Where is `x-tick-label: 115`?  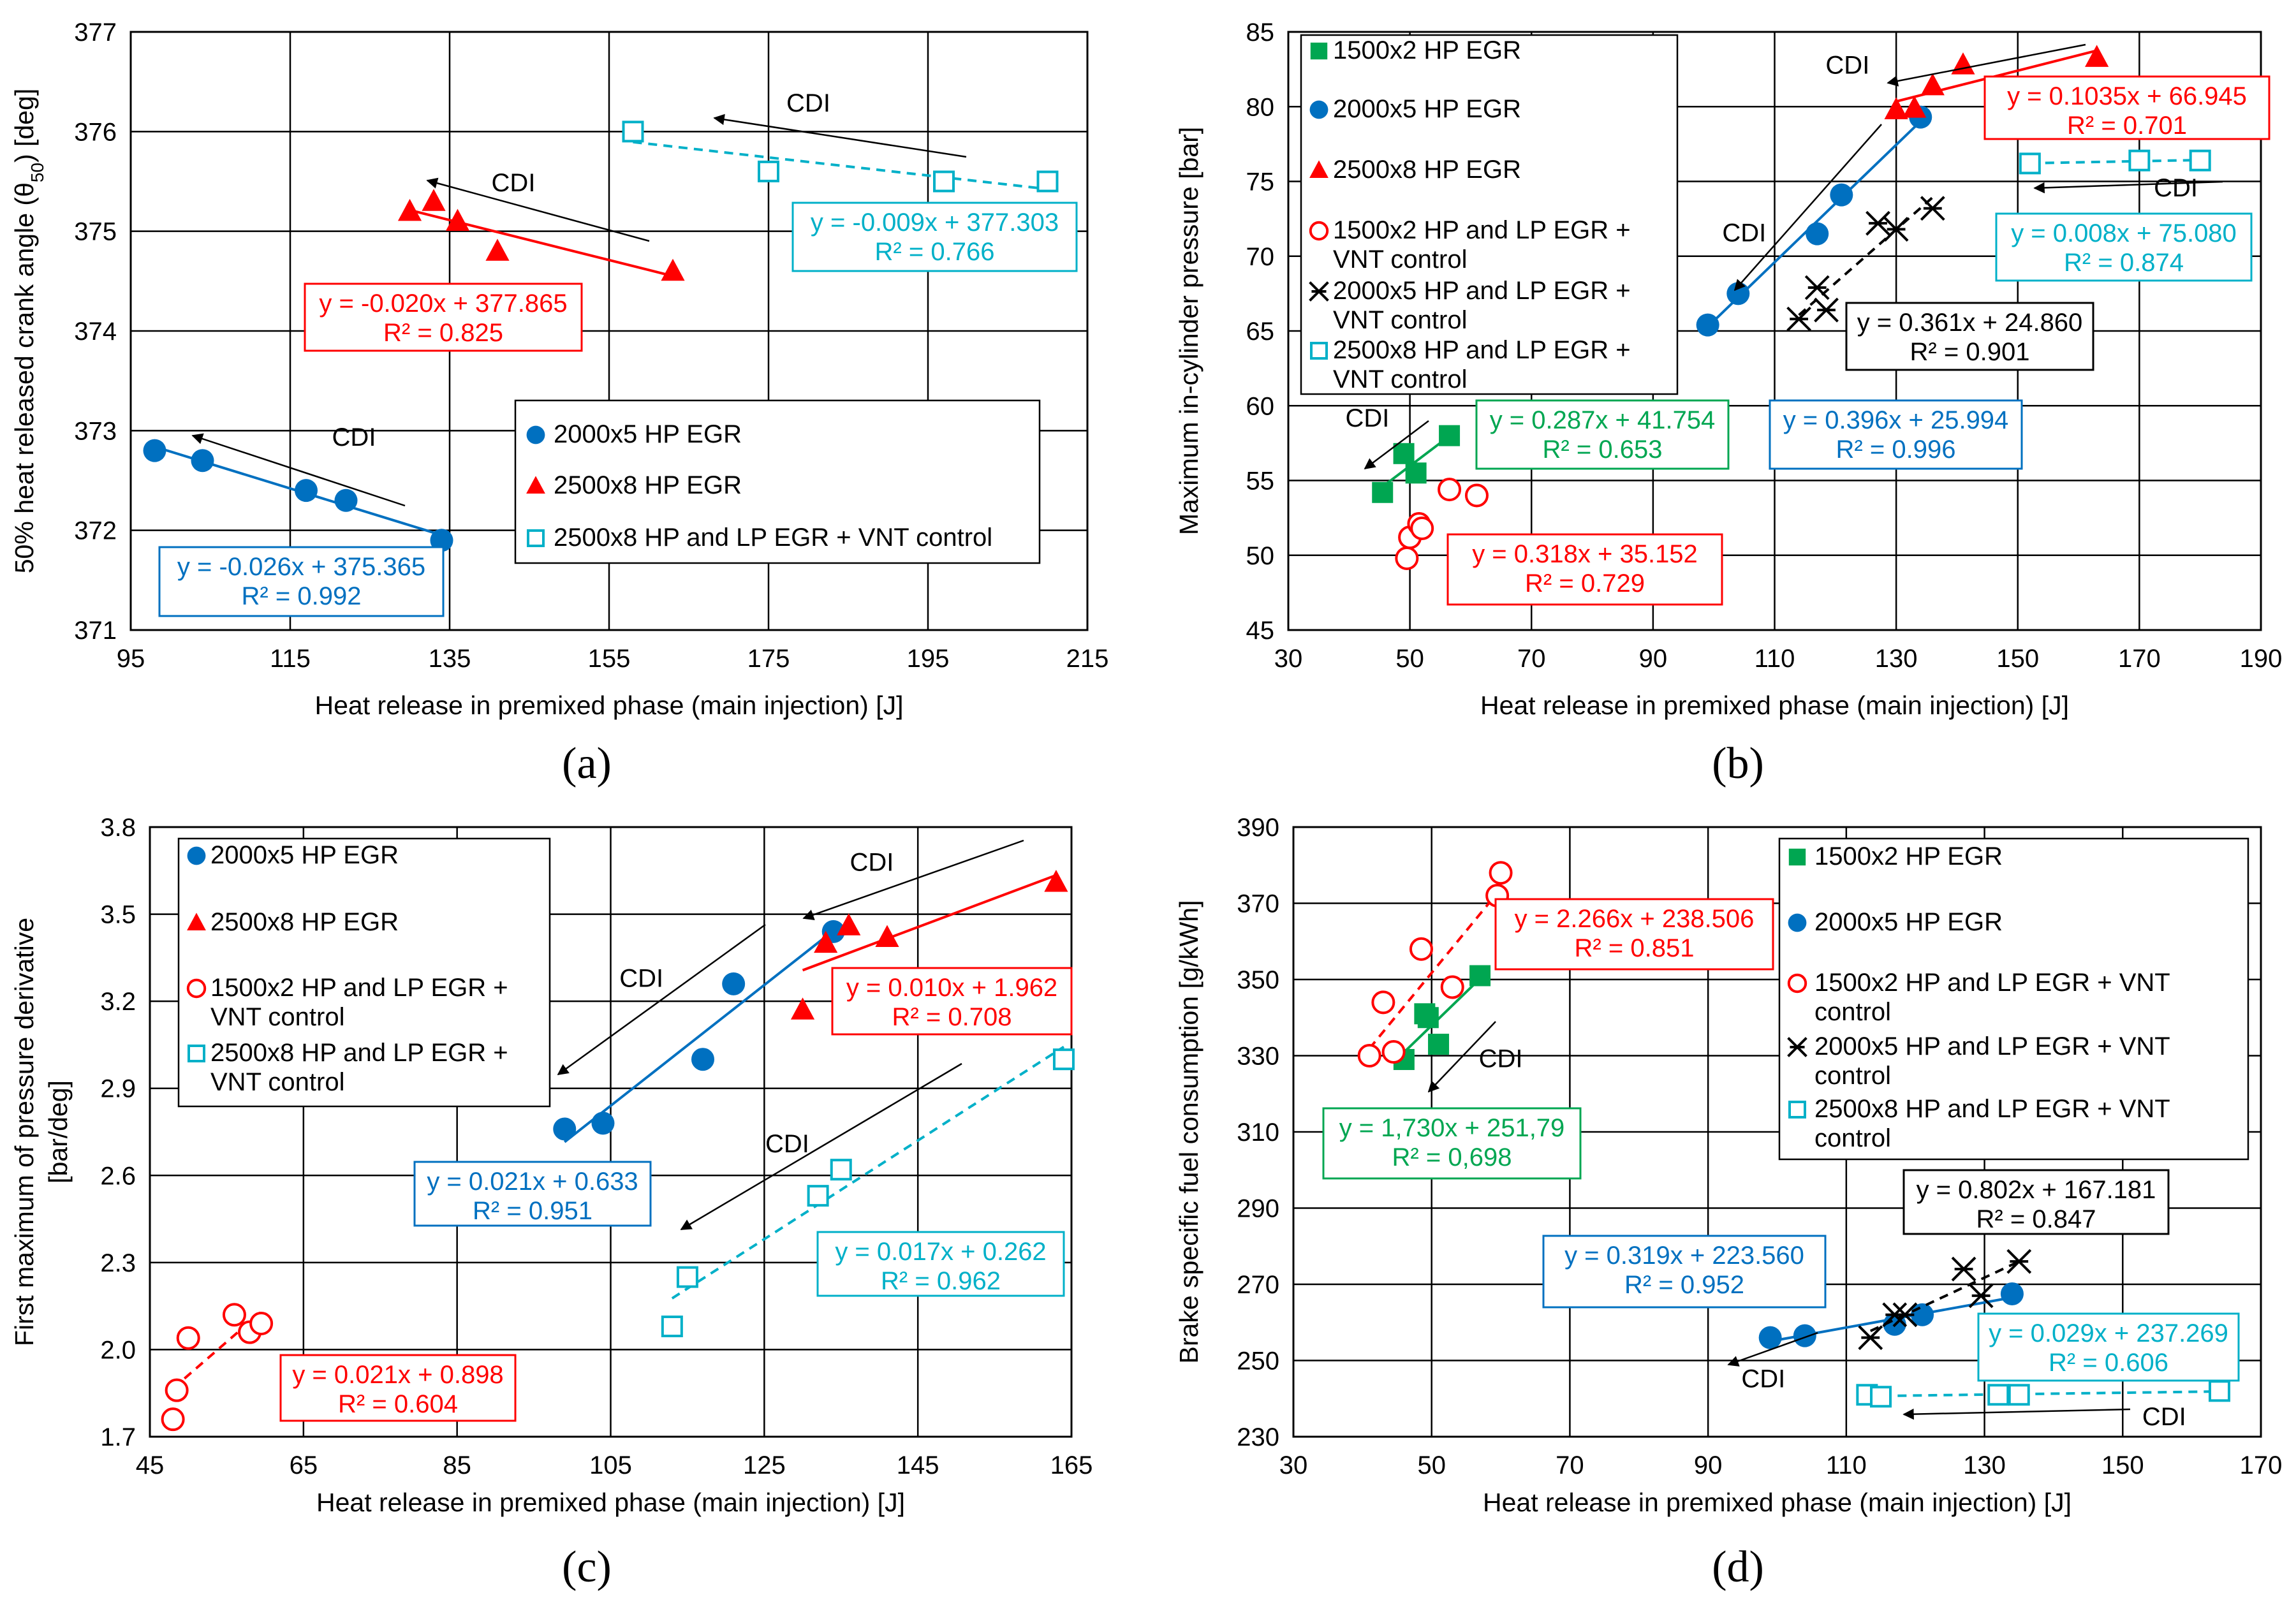 x-tick-label: 115 is located at coordinates (290, 659).